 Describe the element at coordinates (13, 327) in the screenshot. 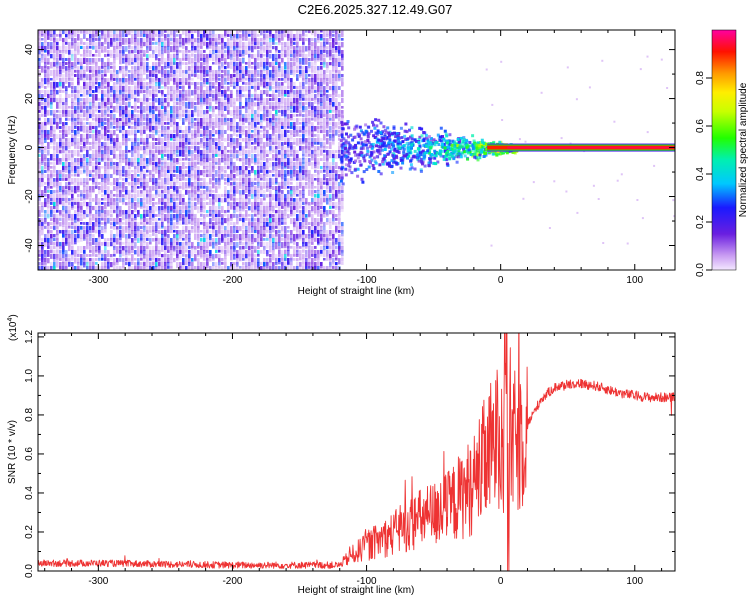

I see `snr-scale-factor: (x104)` at that location.